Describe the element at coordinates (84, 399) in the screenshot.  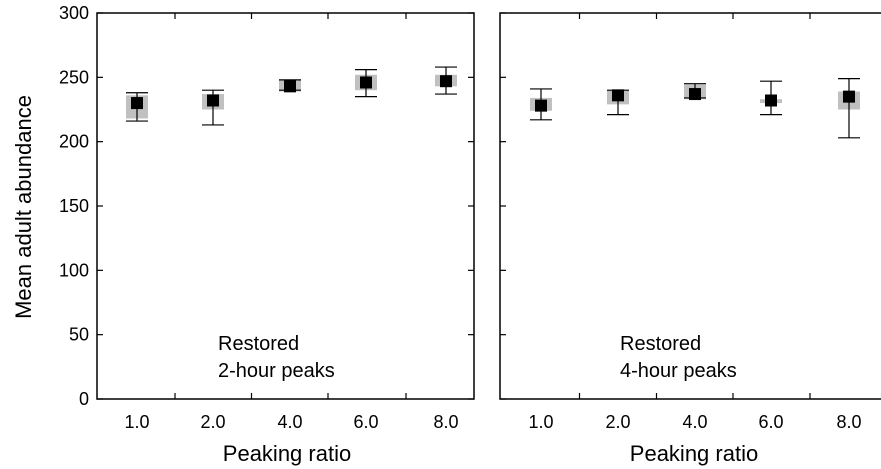
I see `y-tick-label: 0` at that location.